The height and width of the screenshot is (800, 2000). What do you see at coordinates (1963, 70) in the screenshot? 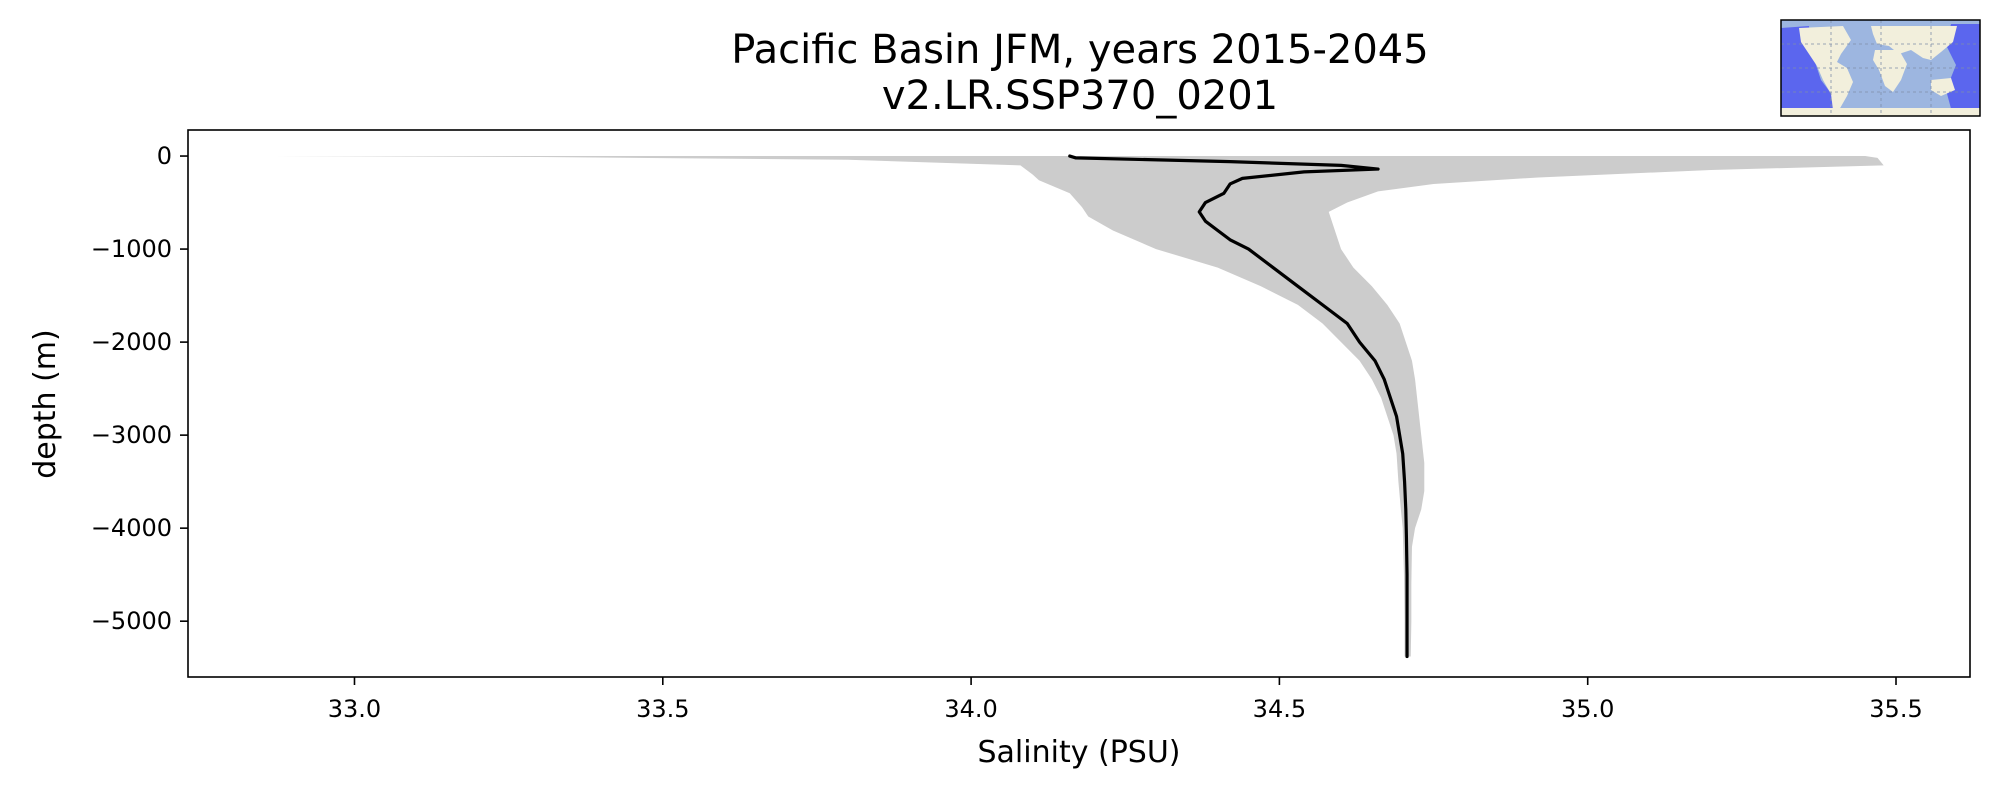
I see `inset-pacific-highlight-east` at bounding box center [1963, 70].